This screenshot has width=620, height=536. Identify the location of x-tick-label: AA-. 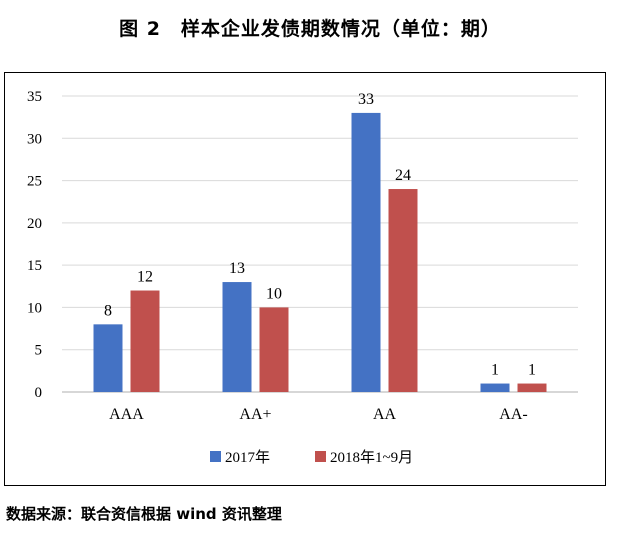
(513, 414).